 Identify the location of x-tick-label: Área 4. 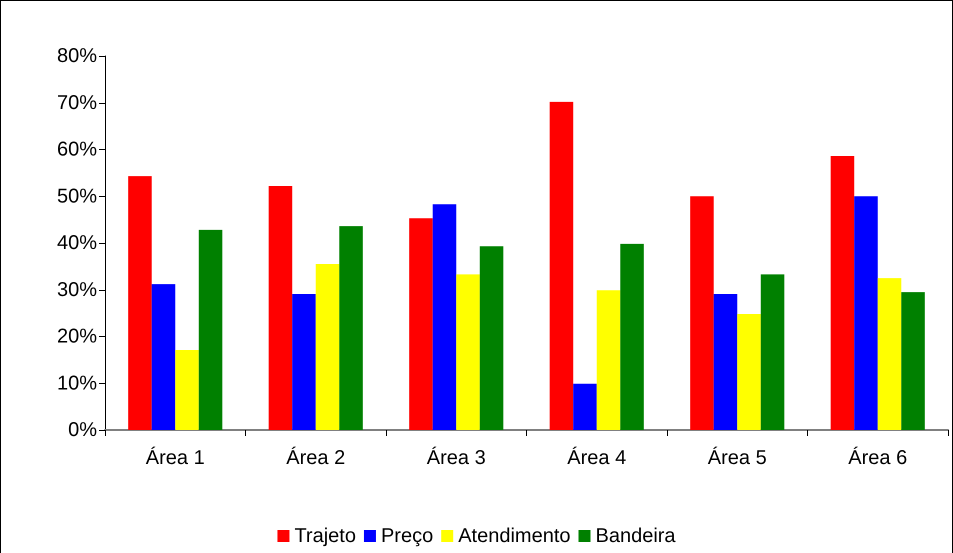
(596, 457).